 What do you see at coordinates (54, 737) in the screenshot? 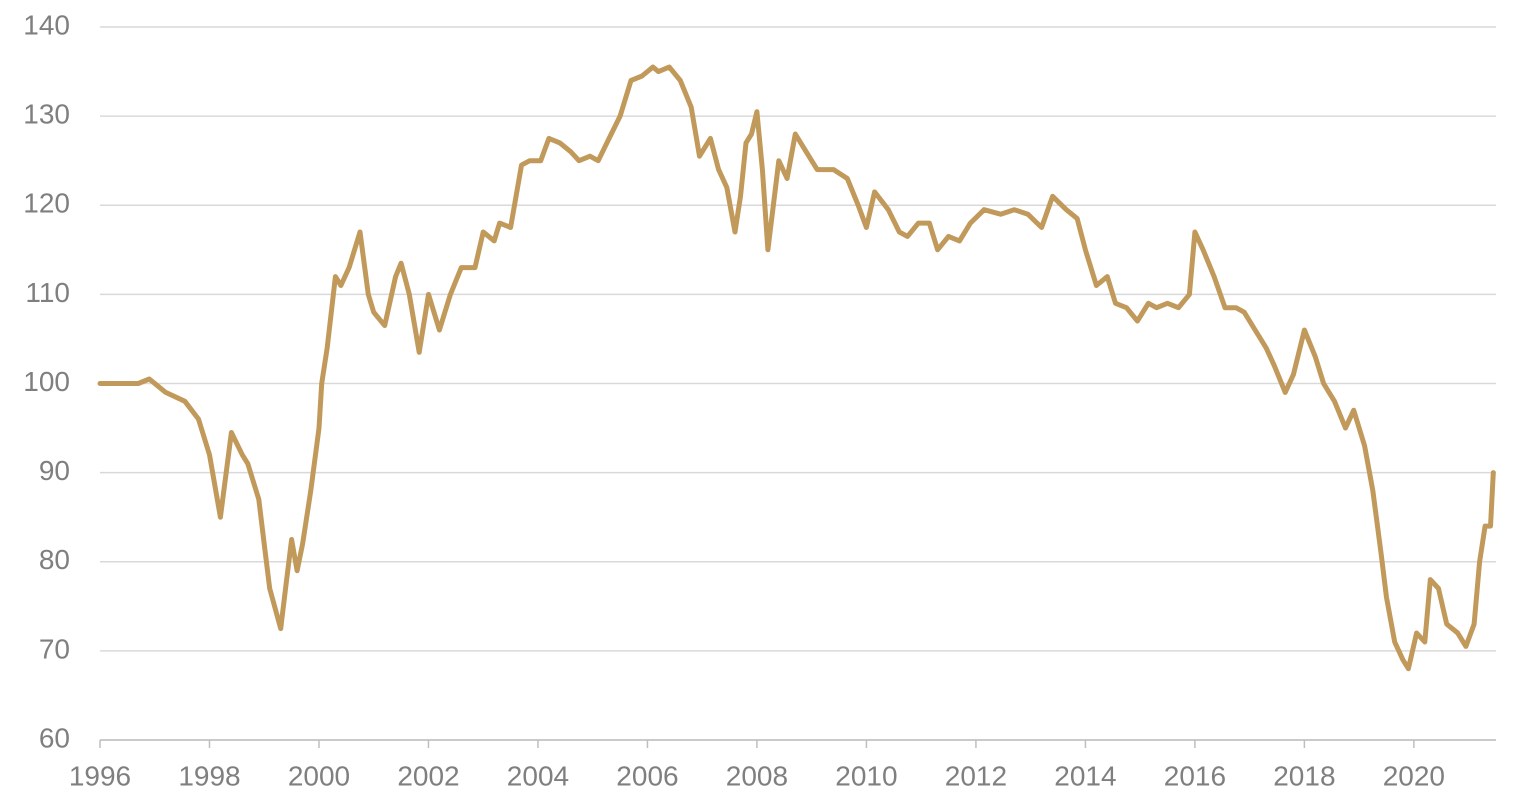
I see `y-tick-label: 60` at bounding box center [54, 737].